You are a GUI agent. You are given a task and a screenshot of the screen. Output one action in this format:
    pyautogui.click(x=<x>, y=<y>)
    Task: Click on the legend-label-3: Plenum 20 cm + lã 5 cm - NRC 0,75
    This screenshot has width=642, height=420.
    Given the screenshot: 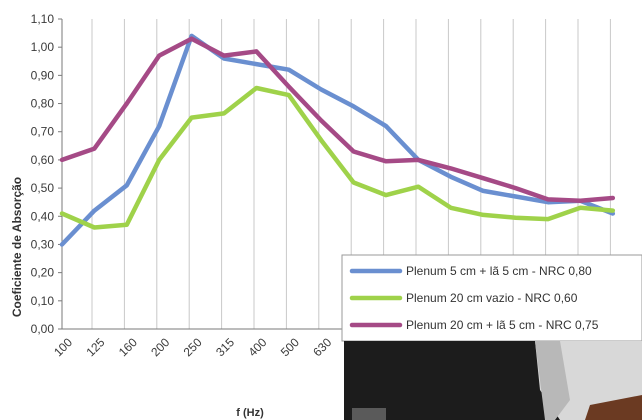 What is the action you would take?
    pyautogui.click(x=502, y=325)
    